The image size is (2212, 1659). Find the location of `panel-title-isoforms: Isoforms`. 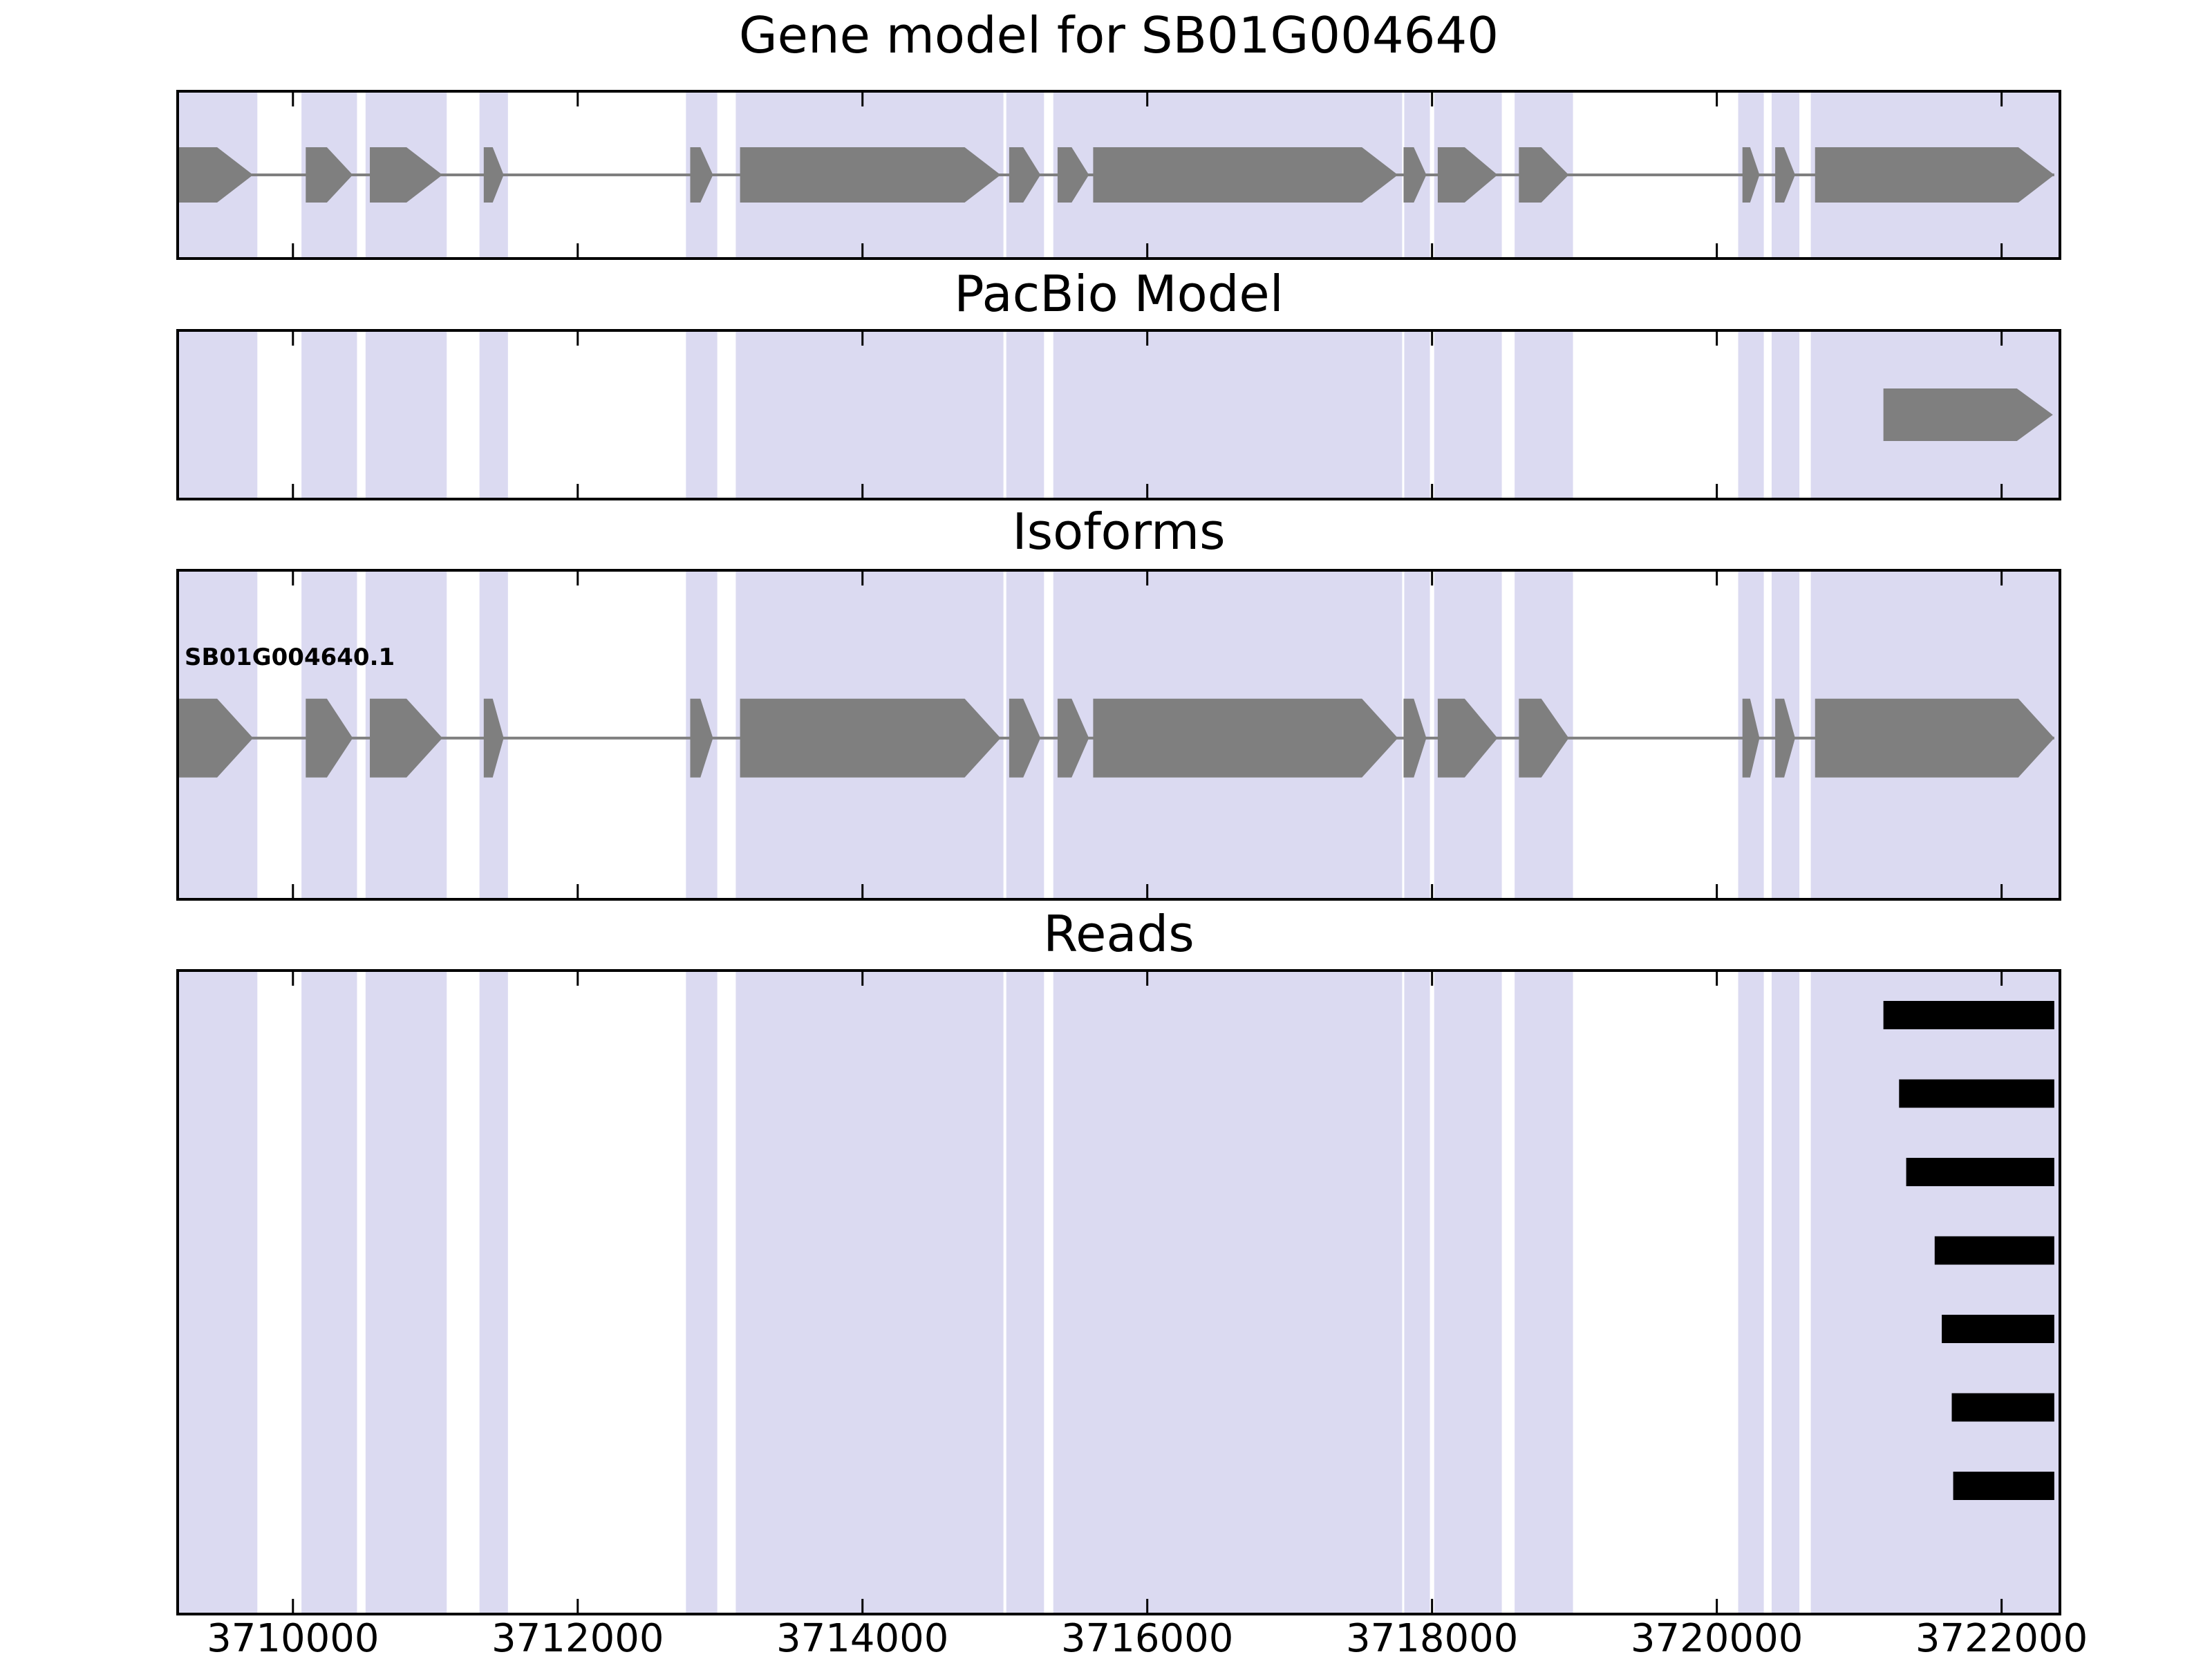

panel-title-isoforms: Isoforms is located at coordinates (1119, 532).